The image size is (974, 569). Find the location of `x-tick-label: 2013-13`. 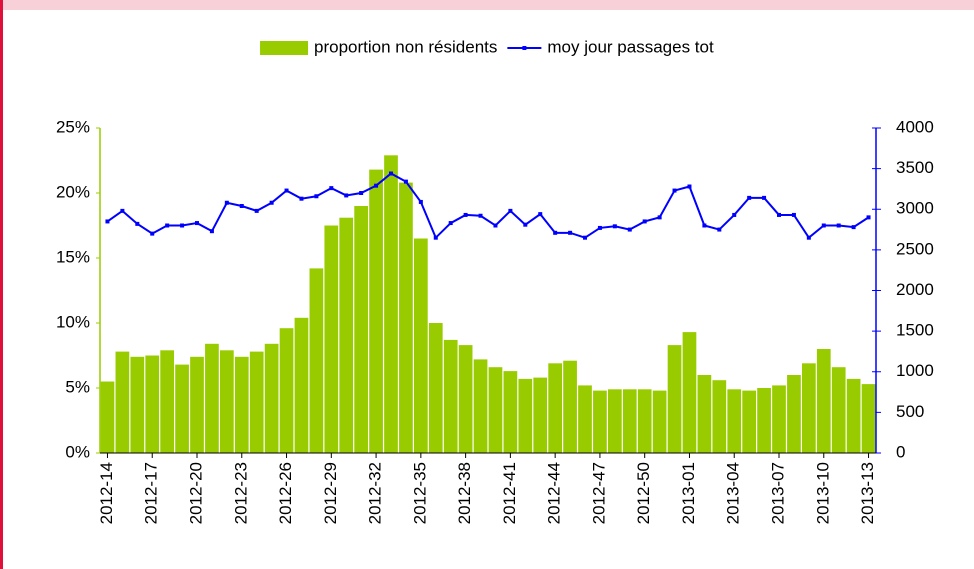

x-tick-label: 2013-13 is located at coordinates (867, 493).